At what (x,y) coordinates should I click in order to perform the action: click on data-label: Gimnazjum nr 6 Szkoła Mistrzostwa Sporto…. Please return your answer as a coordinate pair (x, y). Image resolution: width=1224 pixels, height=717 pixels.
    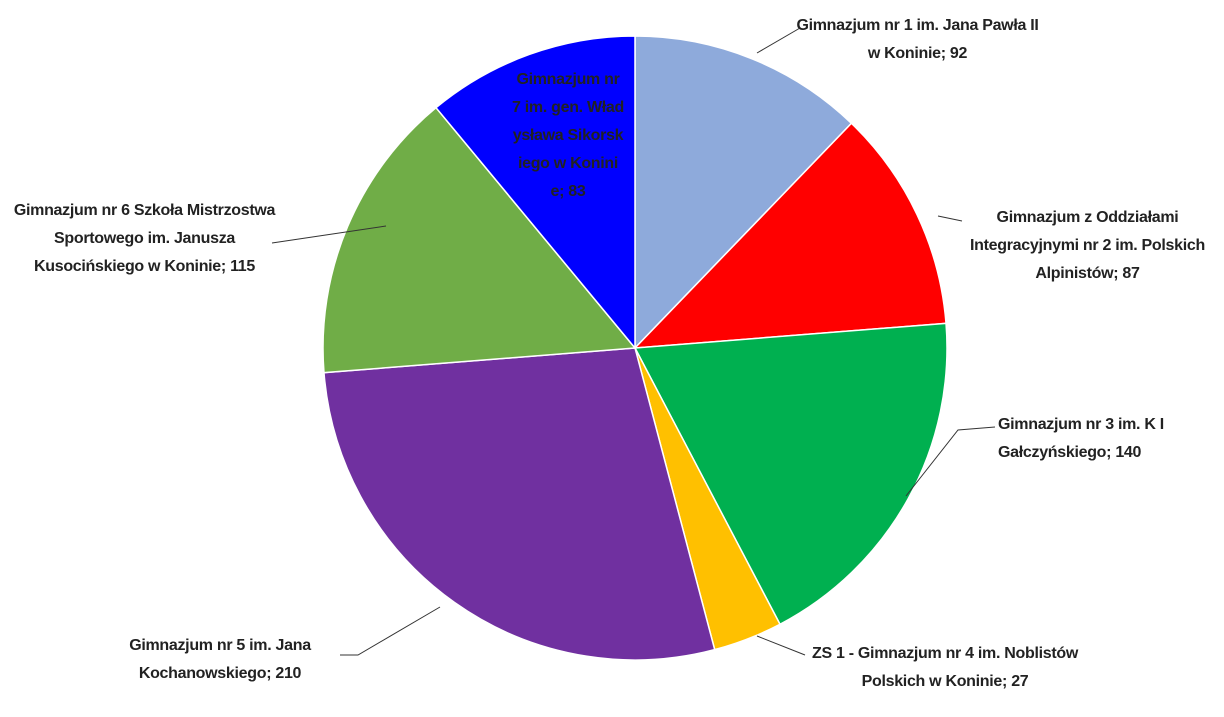
    Looking at the image, I should click on (144, 238).